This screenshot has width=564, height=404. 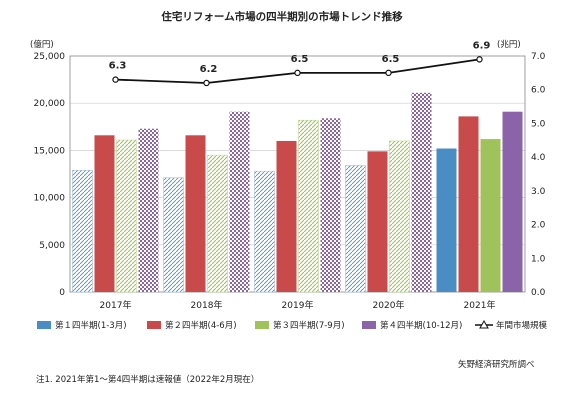 I want to click on legend-label-4: 第４四半期(10-12月), so click(x=421, y=325).